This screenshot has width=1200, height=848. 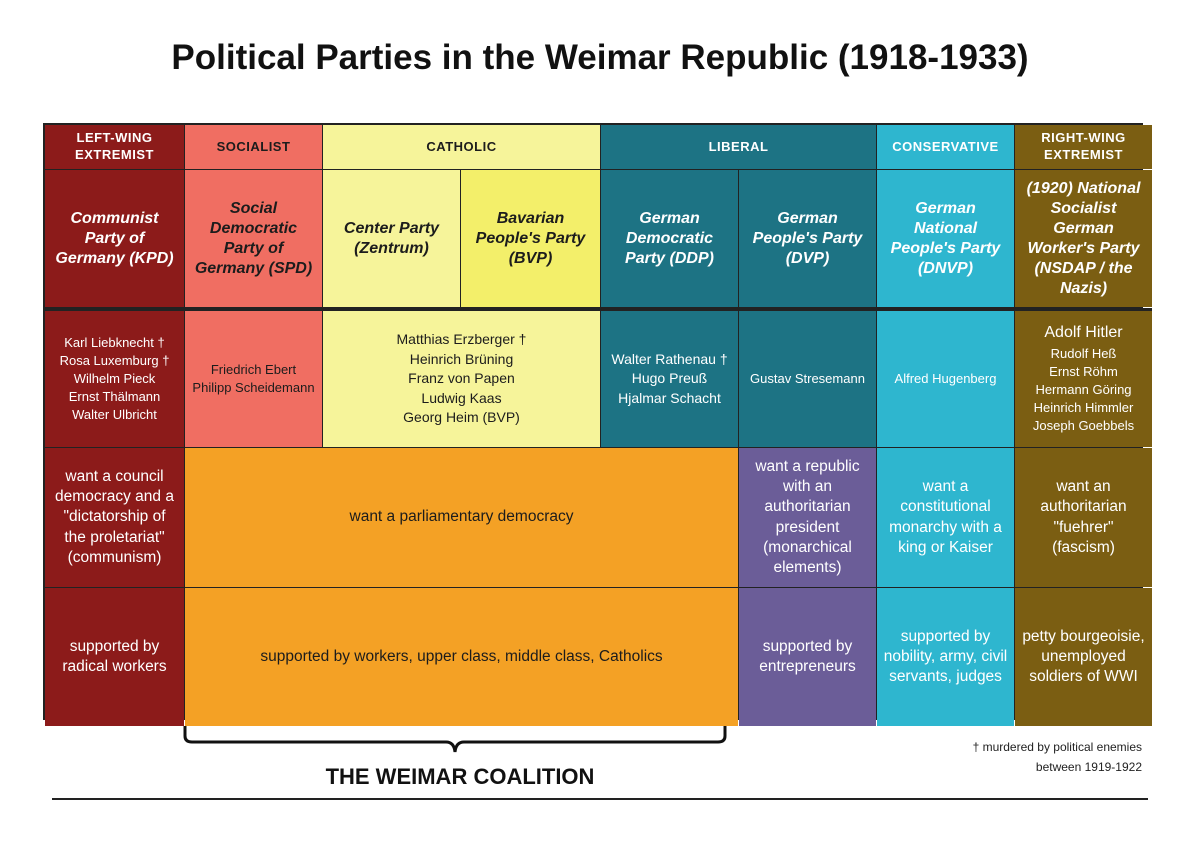 What do you see at coordinates (945, 147) in the screenshot?
I see `header-conservative: Conservative` at bounding box center [945, 147].